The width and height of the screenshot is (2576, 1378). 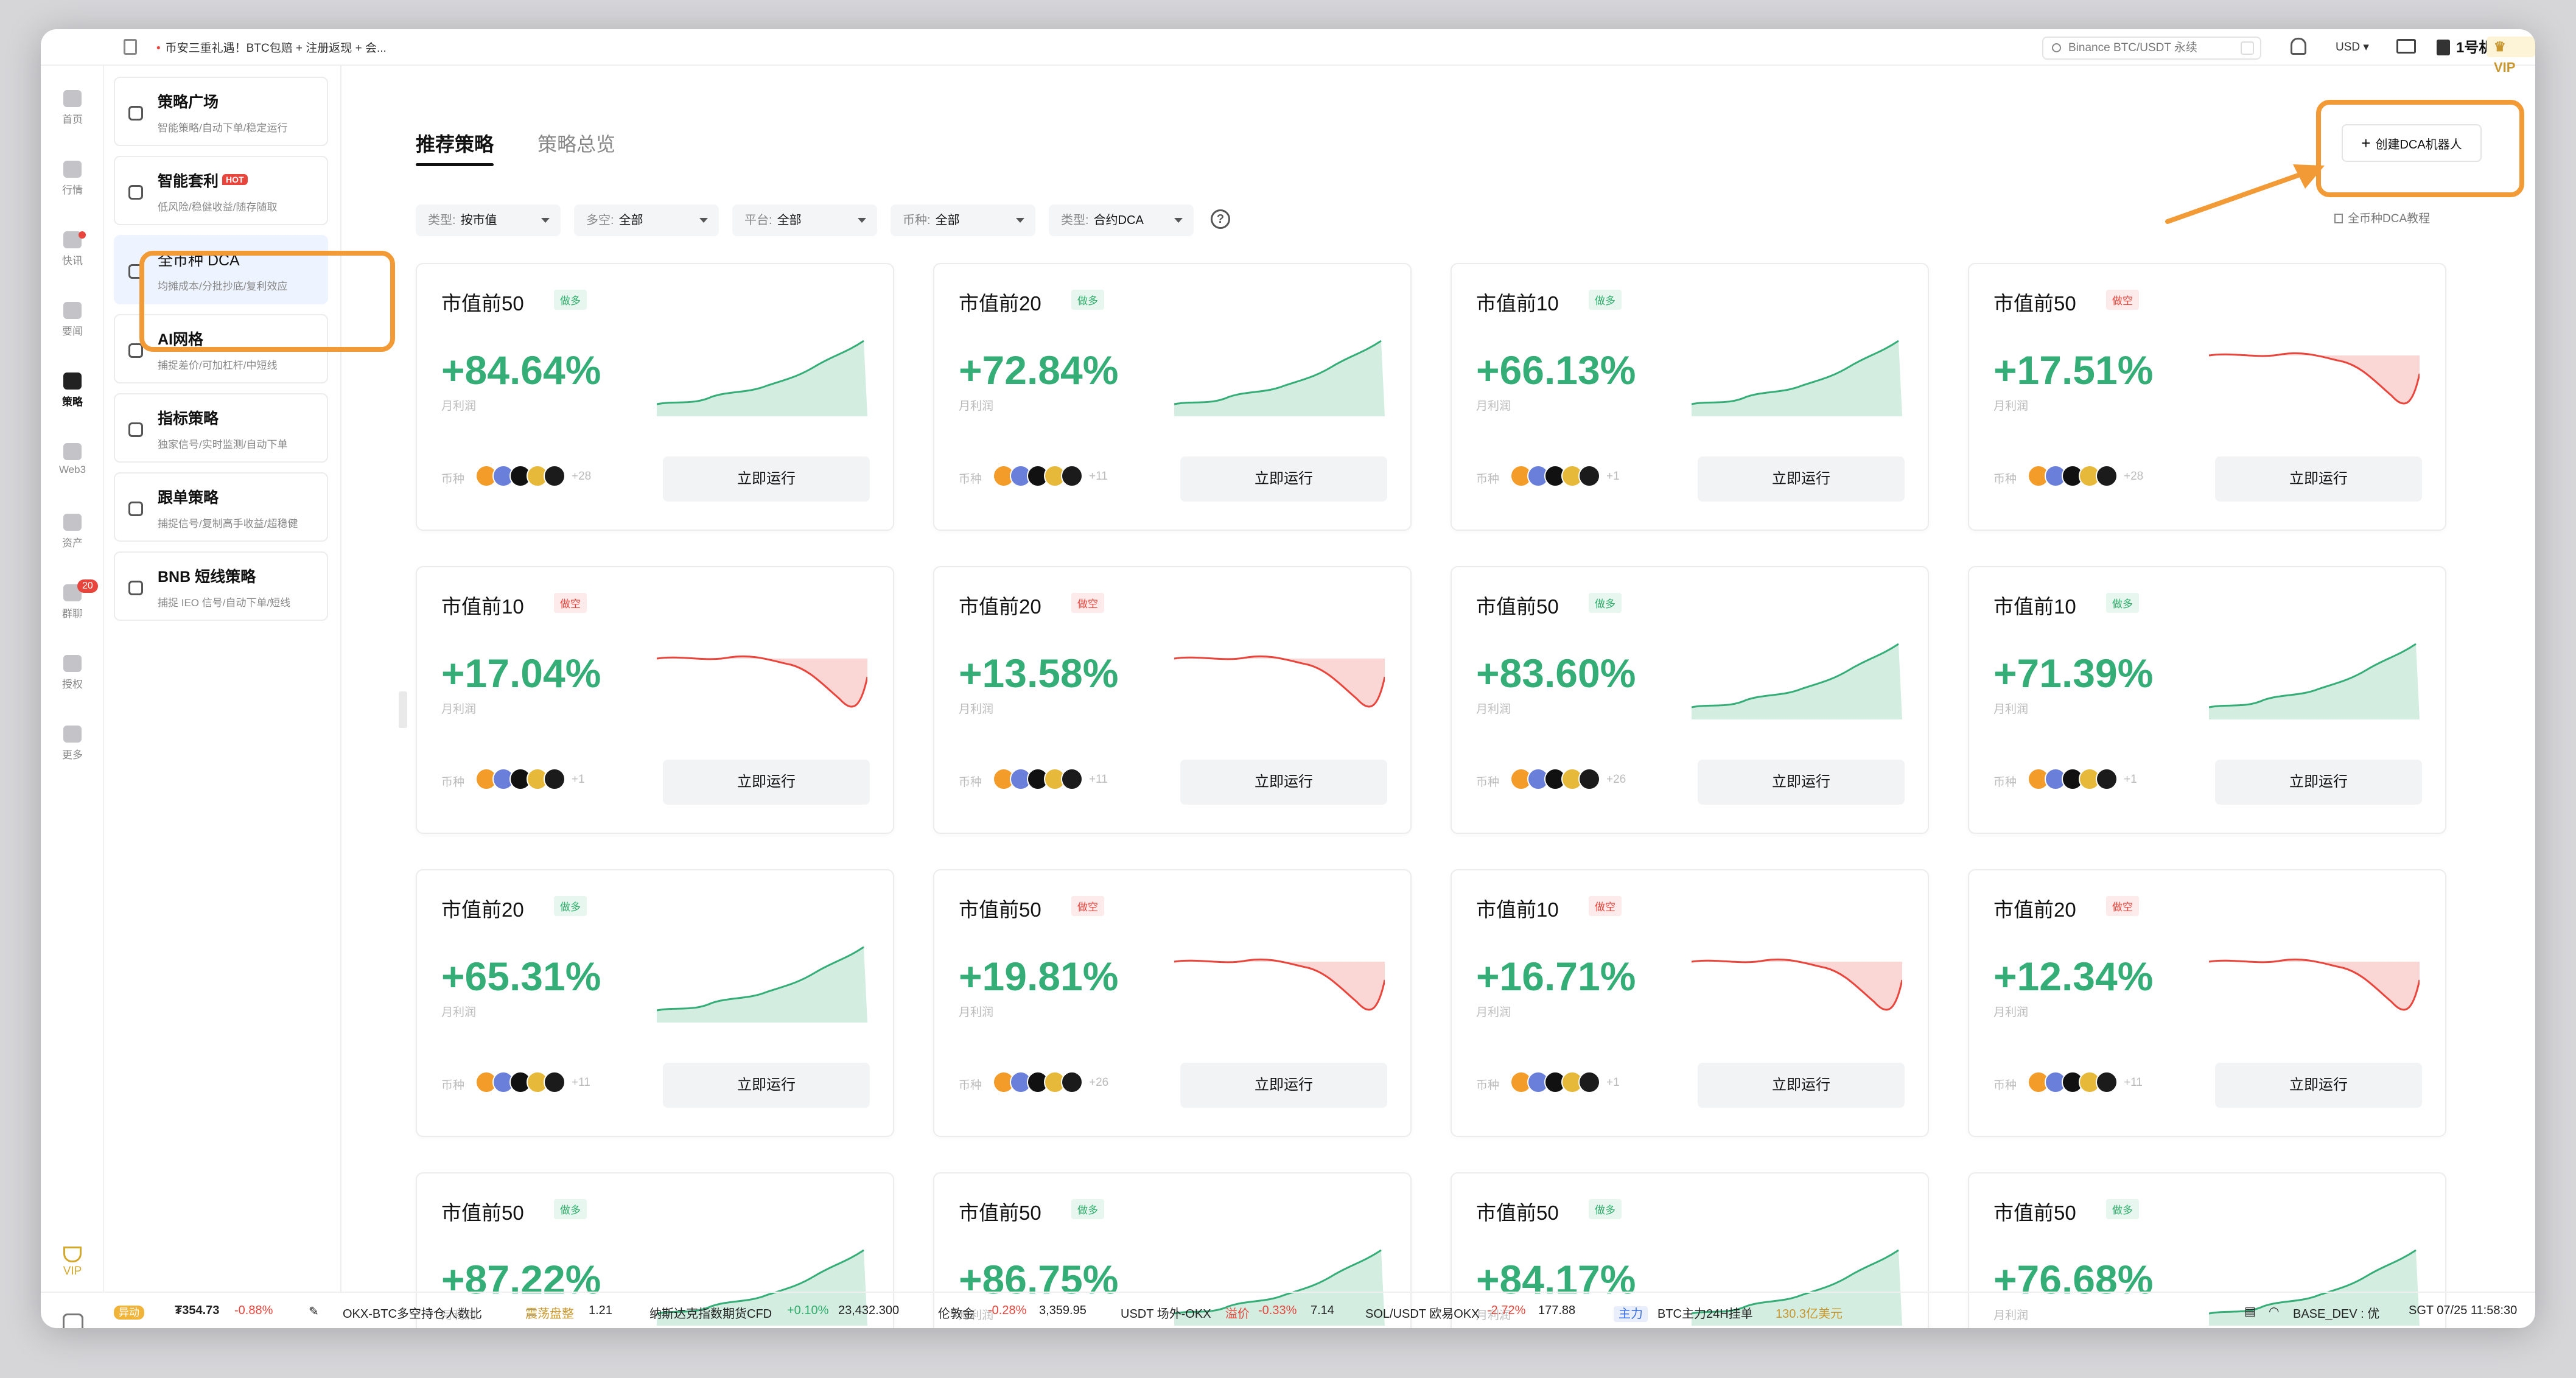 I want to click on strategy-card: 市值前20 做空 +12.34% 月利润 币种 +11 立即运行, so click(x=2207, y=1003).